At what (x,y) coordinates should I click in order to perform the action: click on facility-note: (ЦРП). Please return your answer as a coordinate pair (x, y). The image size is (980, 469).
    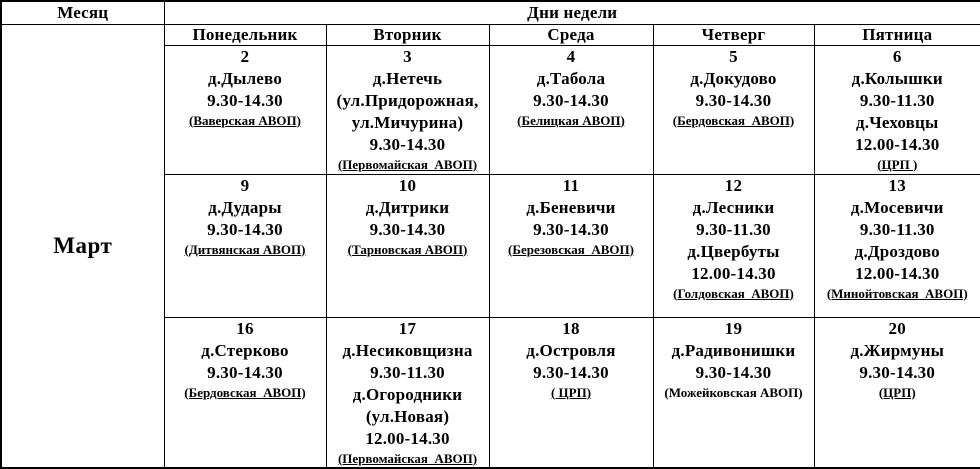
    Looking at the image, I should click on (897, 392).